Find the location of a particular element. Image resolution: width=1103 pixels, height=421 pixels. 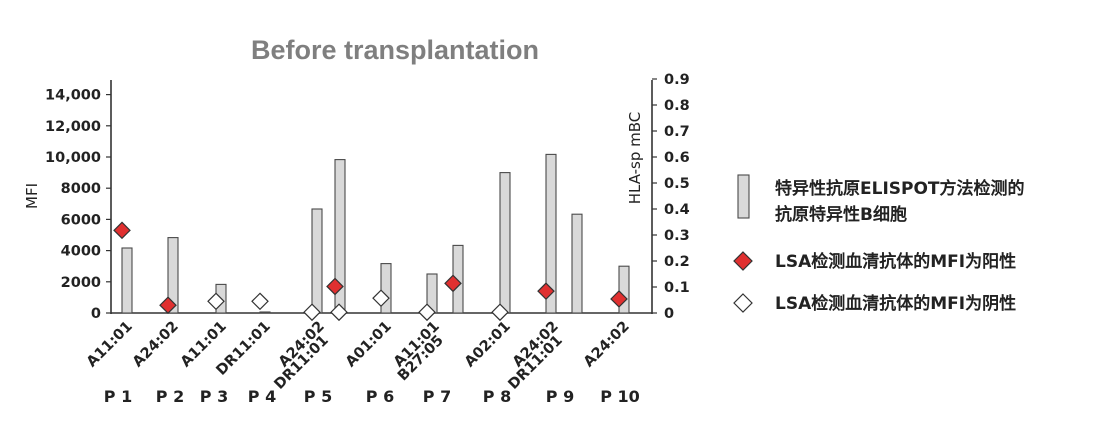

patient-label: P 6 is located at coordinates (380, 396).